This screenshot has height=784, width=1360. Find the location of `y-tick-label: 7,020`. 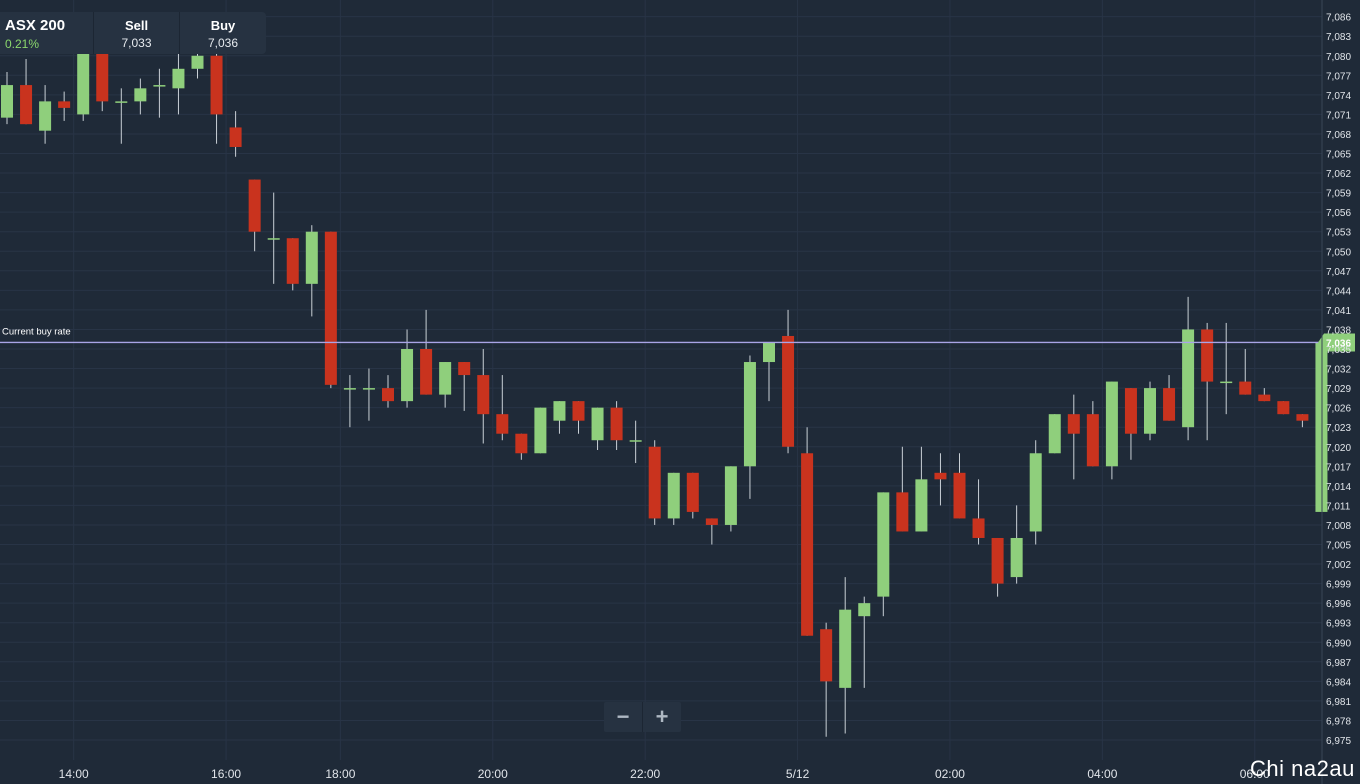

y-tick-label: 7,020 is located at coordinates (1338, 448).